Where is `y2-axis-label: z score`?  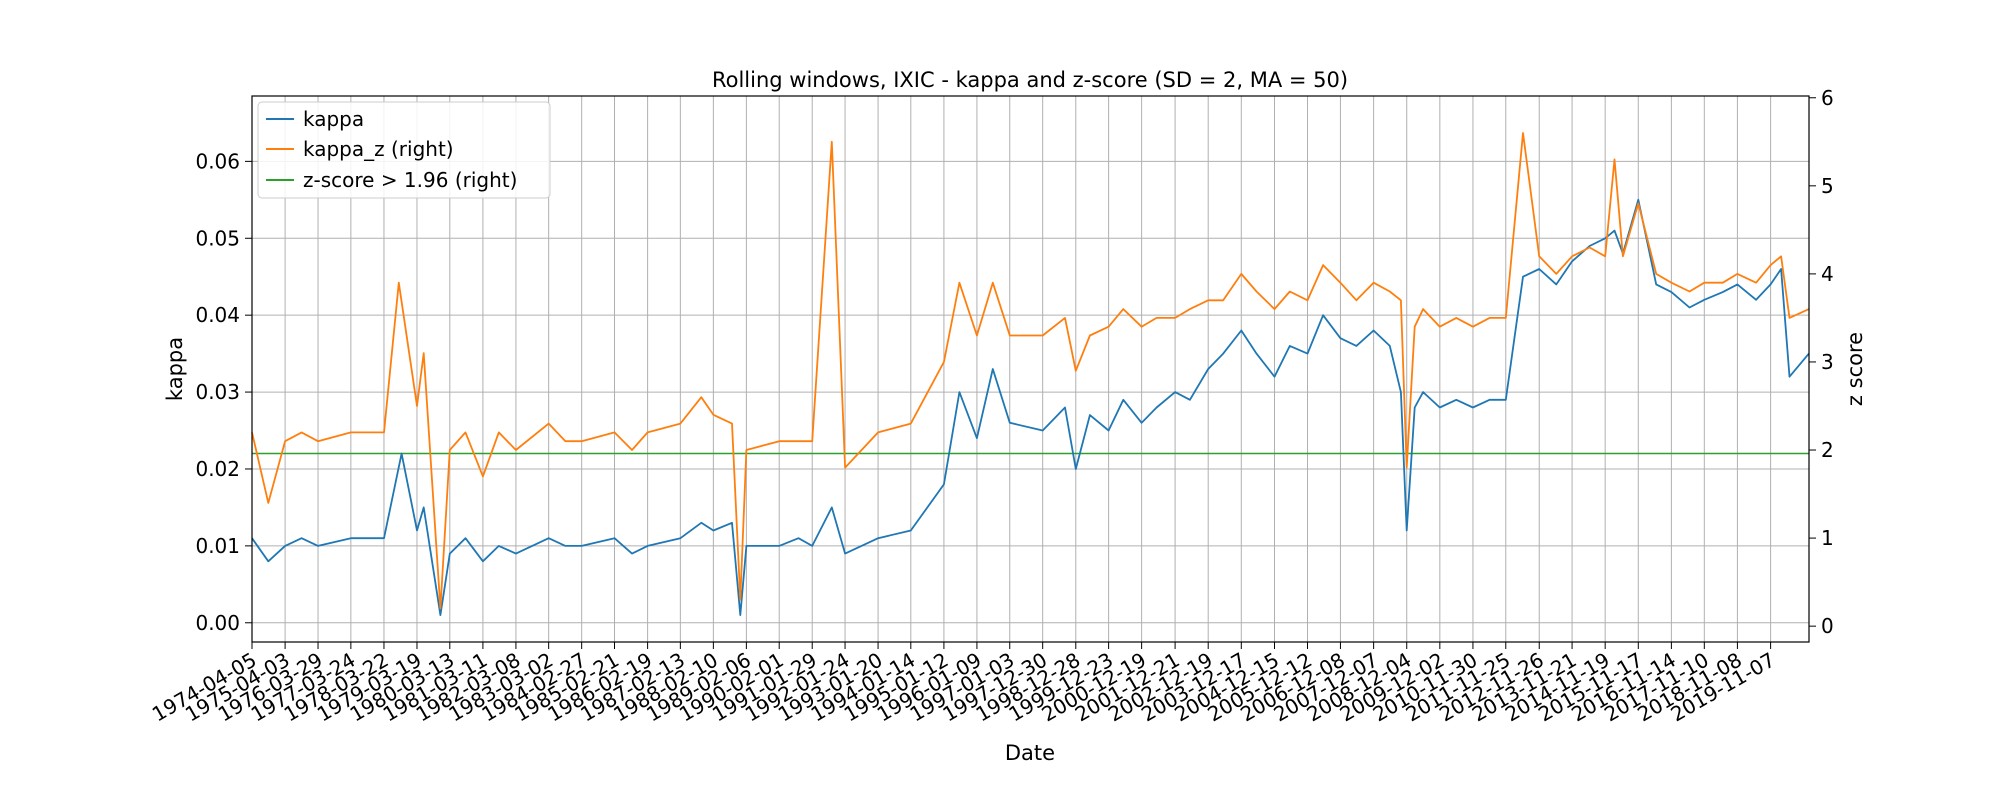 y2-axis-label: z score is located at coordinates (1855, 369).